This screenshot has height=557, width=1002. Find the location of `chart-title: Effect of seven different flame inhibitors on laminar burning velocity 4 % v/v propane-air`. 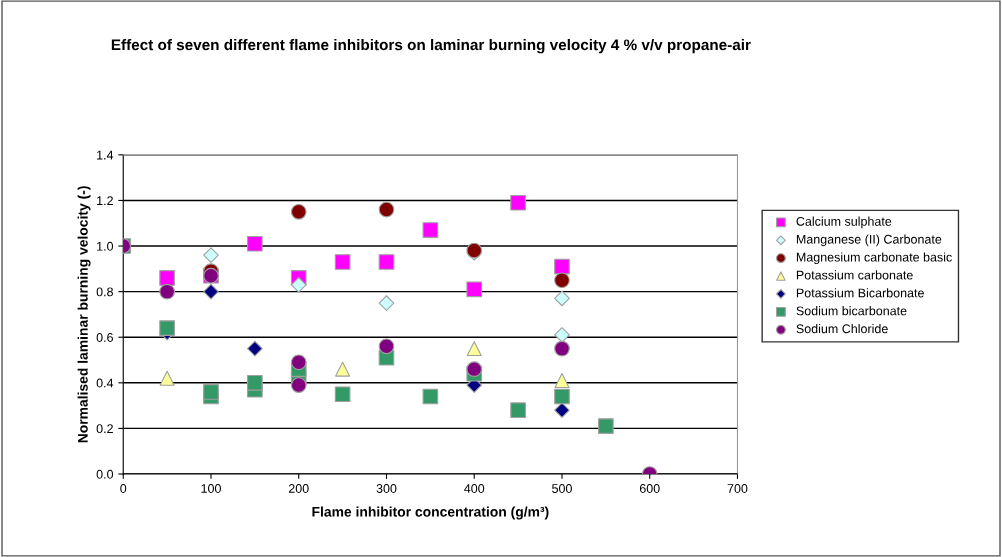

chart-title: Effect of seven different flame inhibitors on laminar burning velocity 4 % v/v propane-air is located at coordinates (431, 46).